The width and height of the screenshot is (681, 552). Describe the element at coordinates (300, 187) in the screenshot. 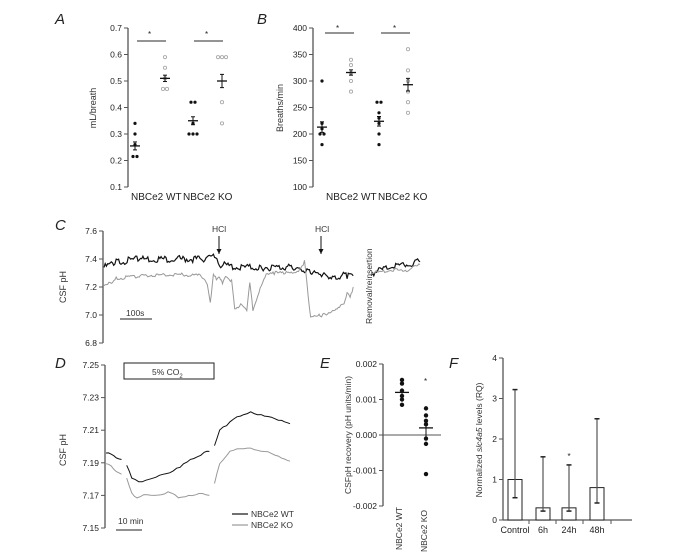

I see `panel-b-y-tick-label: 100` at that location.